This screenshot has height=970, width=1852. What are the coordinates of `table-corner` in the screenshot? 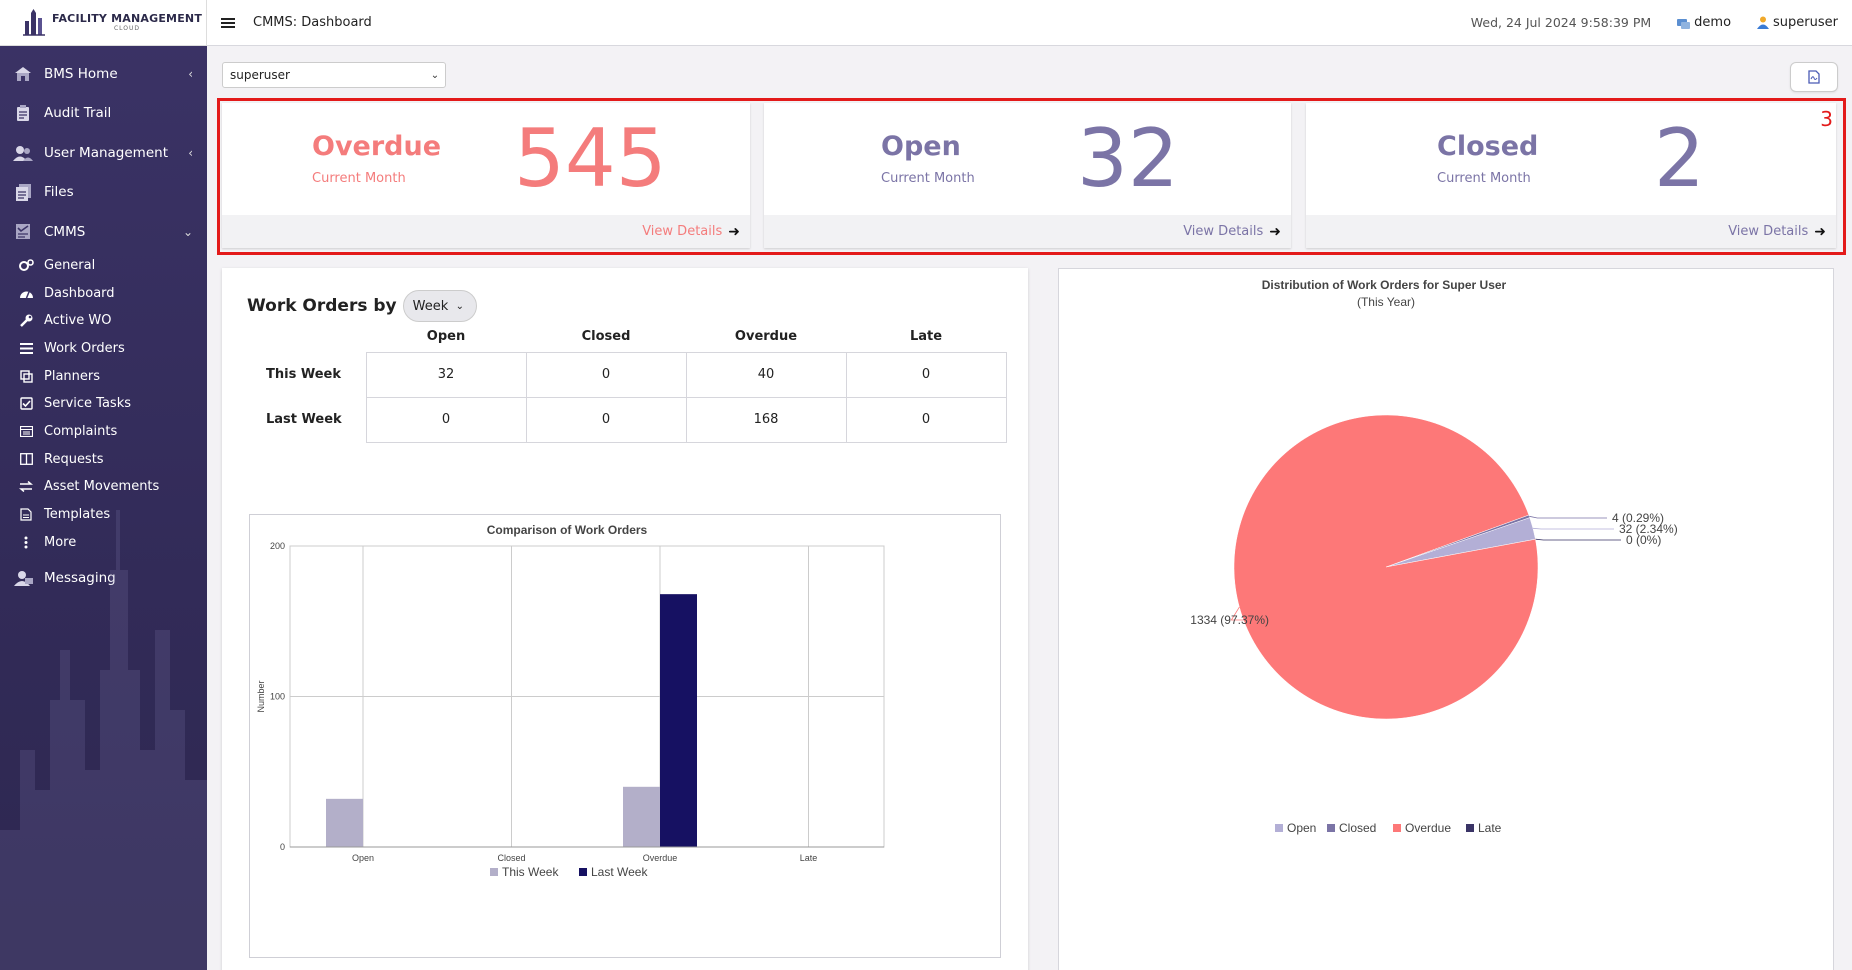 It's located at (306, 337).